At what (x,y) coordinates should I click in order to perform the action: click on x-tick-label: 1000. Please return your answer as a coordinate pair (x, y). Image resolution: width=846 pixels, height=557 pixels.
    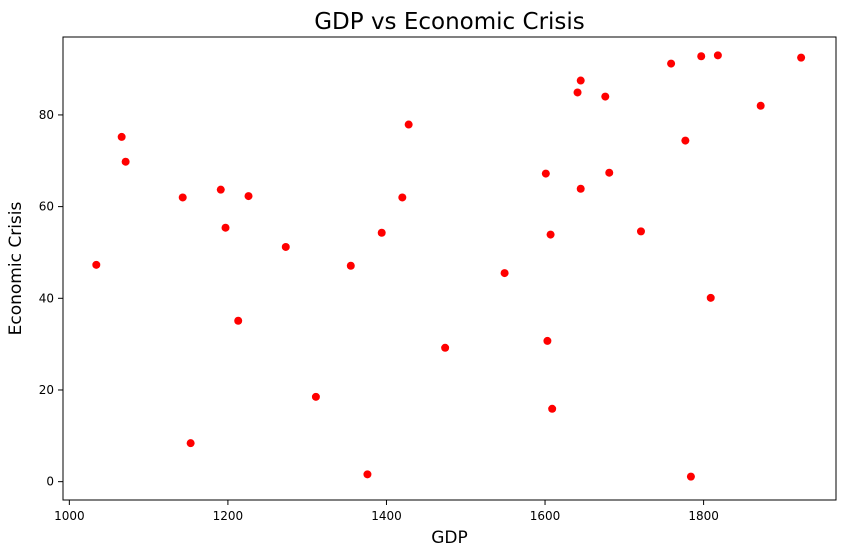
    Looking at the image, I should click on (69, 516).